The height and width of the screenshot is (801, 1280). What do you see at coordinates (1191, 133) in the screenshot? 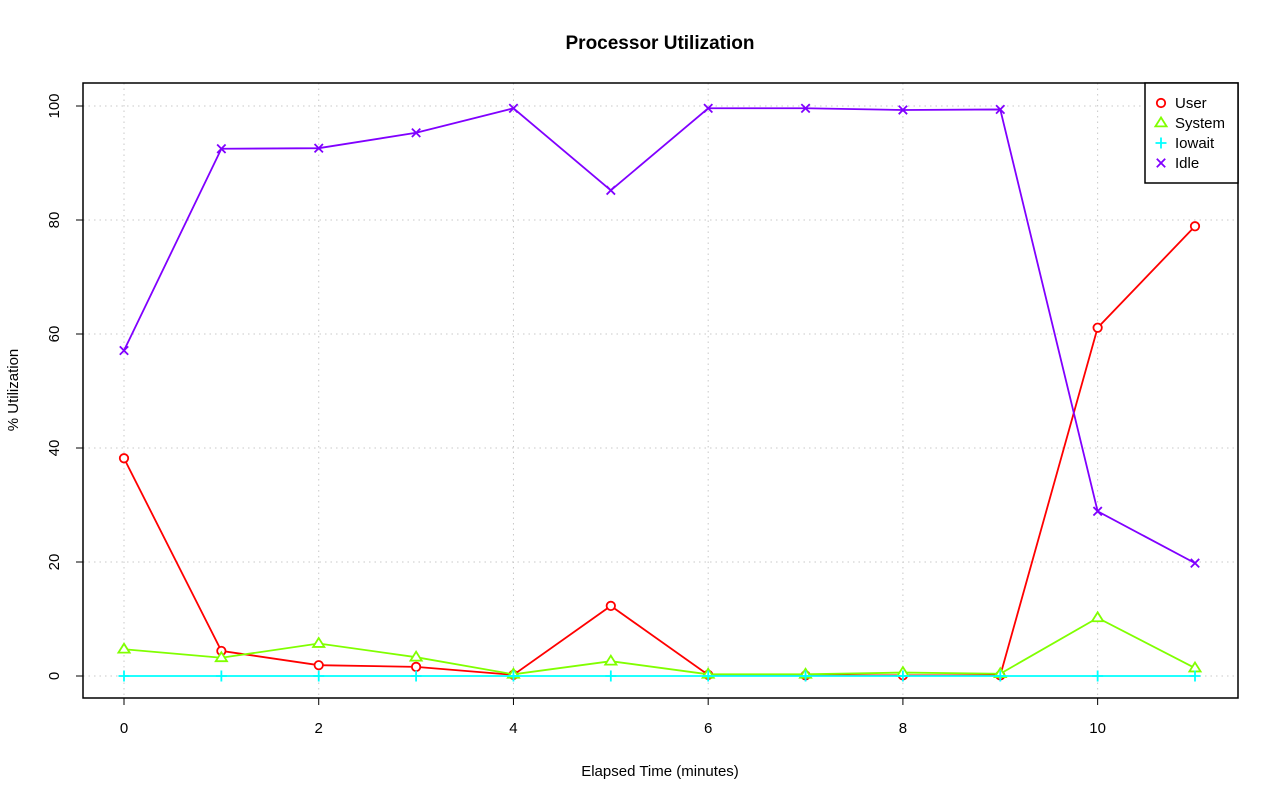
I see `legend: User System Iowait Idle` at bounding box center [1191, 133].